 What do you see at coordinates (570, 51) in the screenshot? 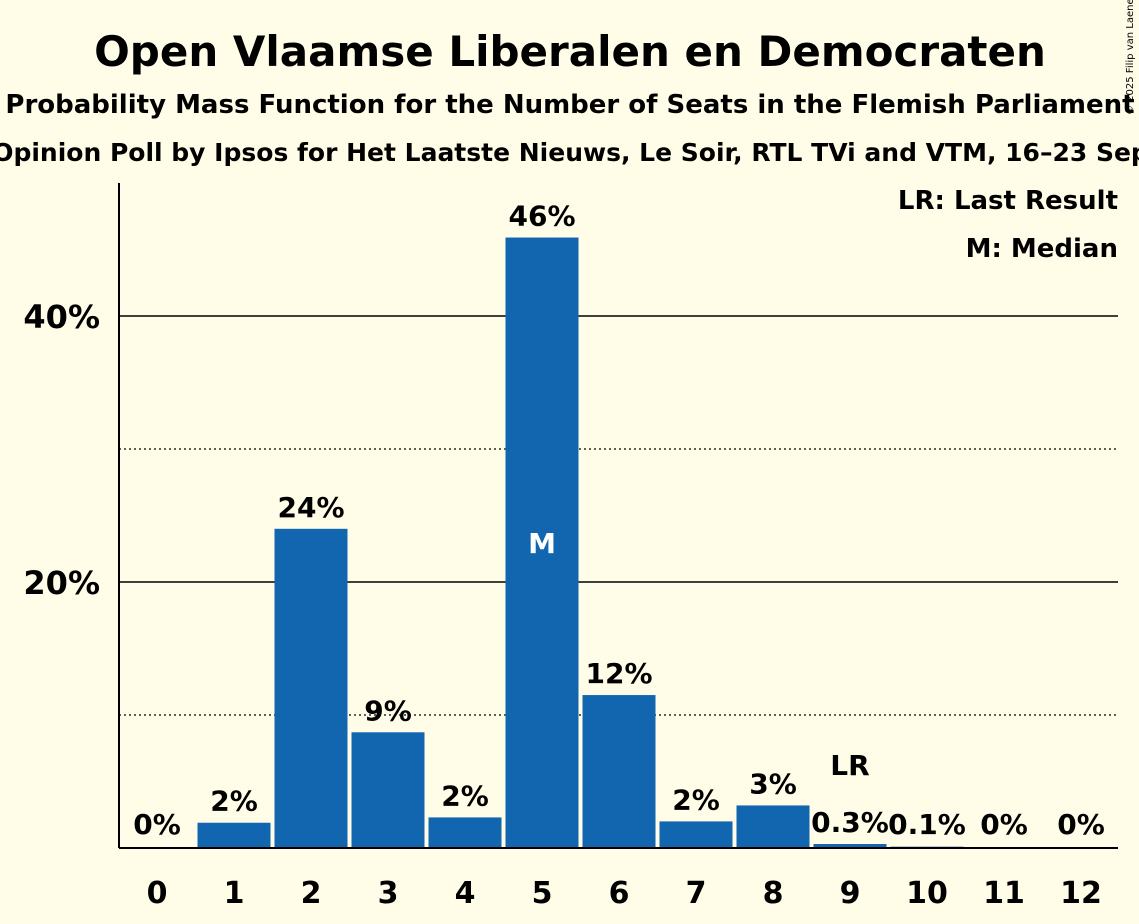
I see `chart-title: Open Vlaamse Liberalen en Democraten` at bounding box center [570, 51].